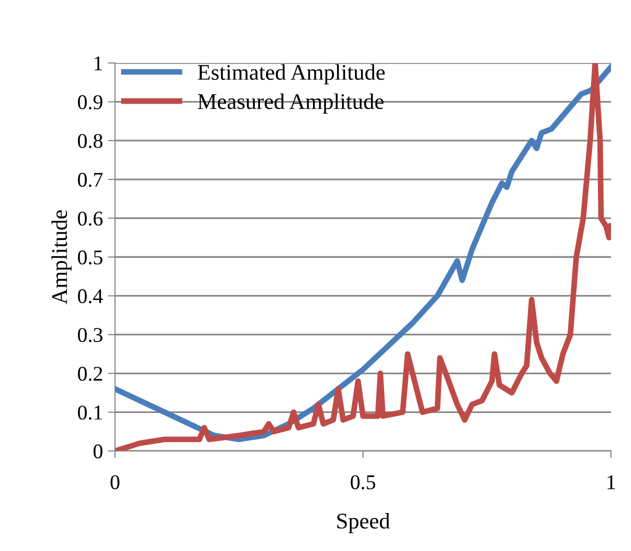  What do you see at coordinates (291, 74) in the screenshot?
I see `legend-label: Estimated Amplitude` at bounding box center [291, 74].